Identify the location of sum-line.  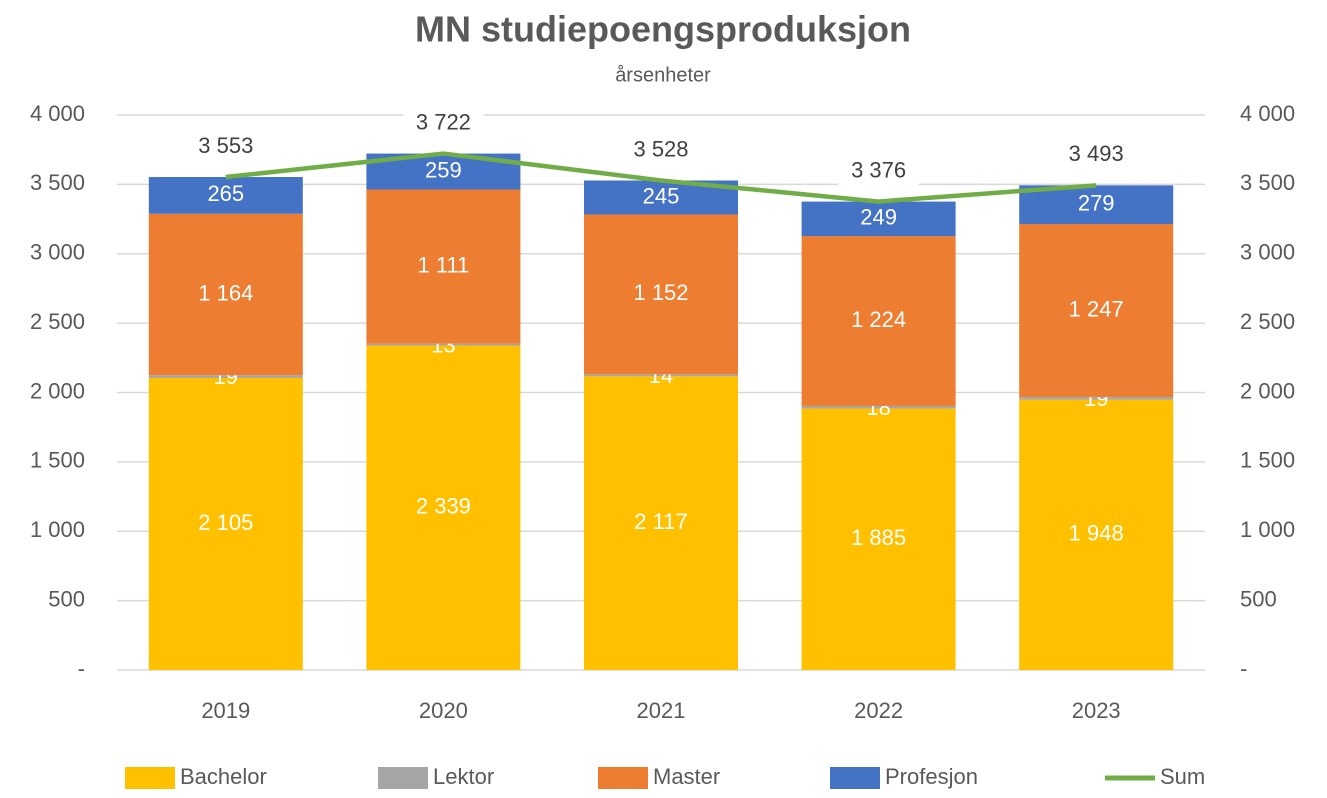
(661, 177).